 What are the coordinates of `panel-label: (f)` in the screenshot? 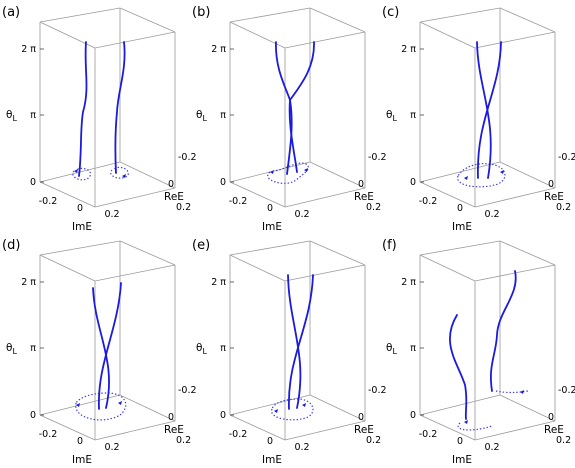 It's located at (389, 245).